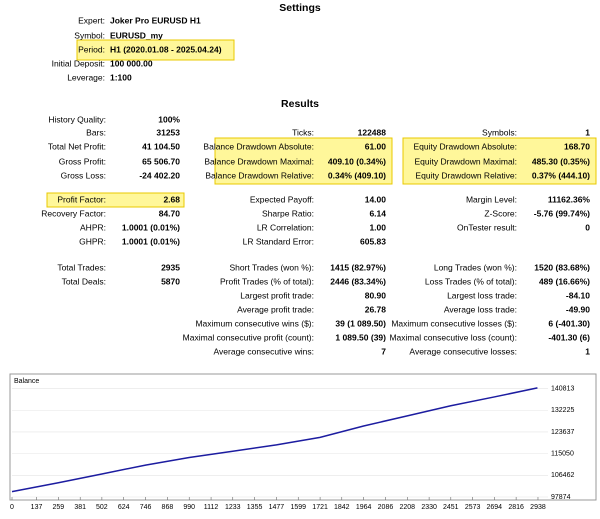 This screenshot has width=600, height=519. What do you see at coordinates (168, 507) in the screenshot?
I see `x-tick-label: 868` at bounding box center [168, 507].